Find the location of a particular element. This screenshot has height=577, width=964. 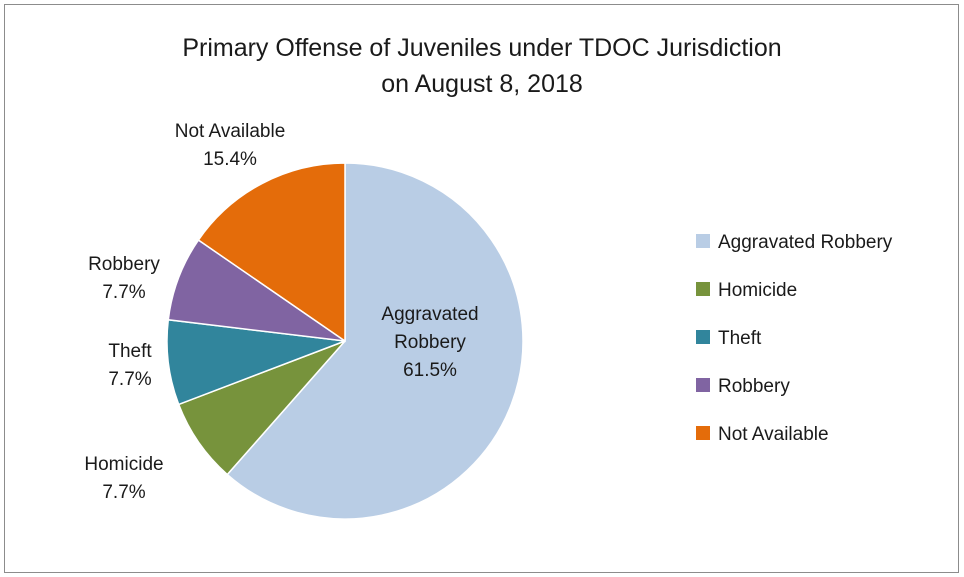

pie-slice-not-available is located at coordinates (271, 252).